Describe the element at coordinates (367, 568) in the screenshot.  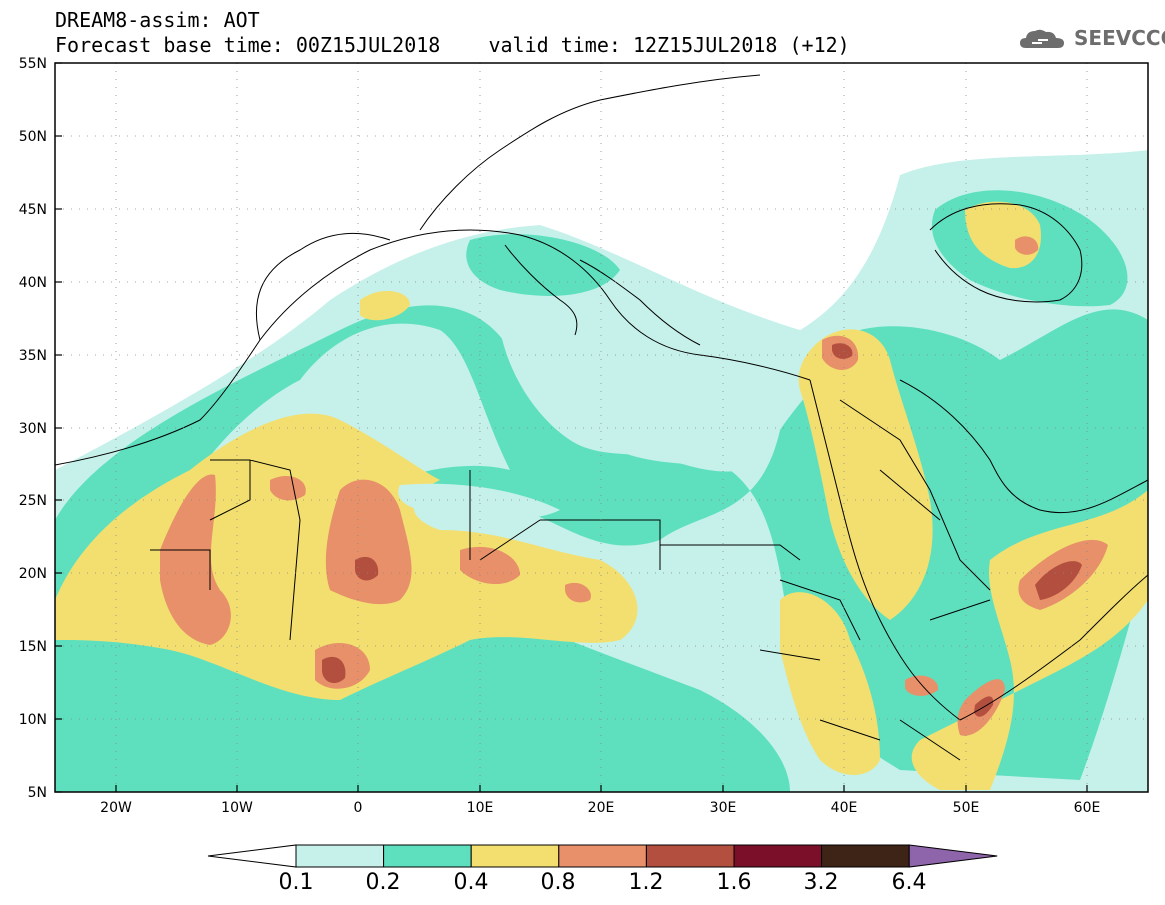
I see `aot-band-1.2-1.6-mali` at that location.